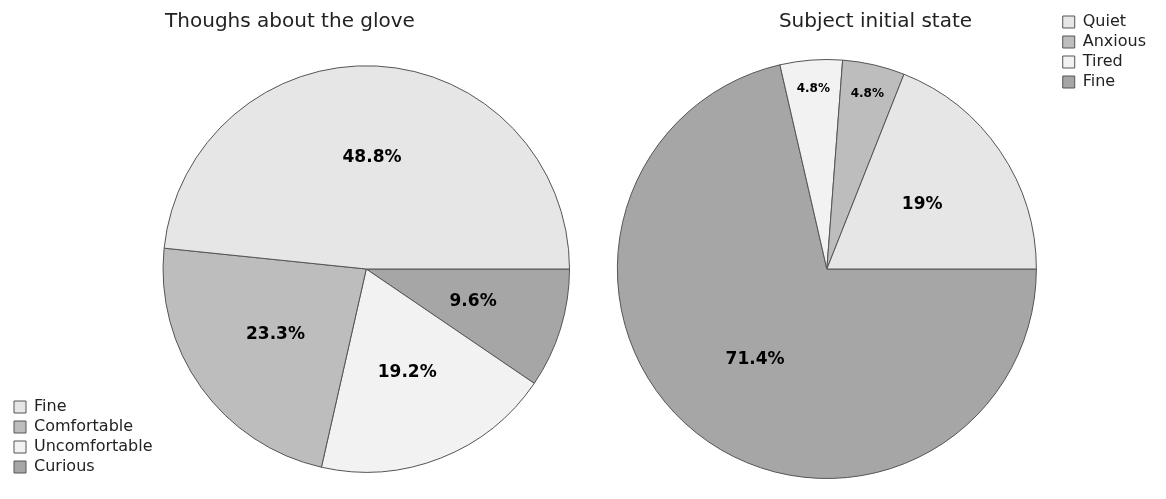 The image size is (1166, 499). What do you see at coordinates (473, 300) in the screenshot?
I see `data-label: 9.6%` at bounding box center [473, 300].